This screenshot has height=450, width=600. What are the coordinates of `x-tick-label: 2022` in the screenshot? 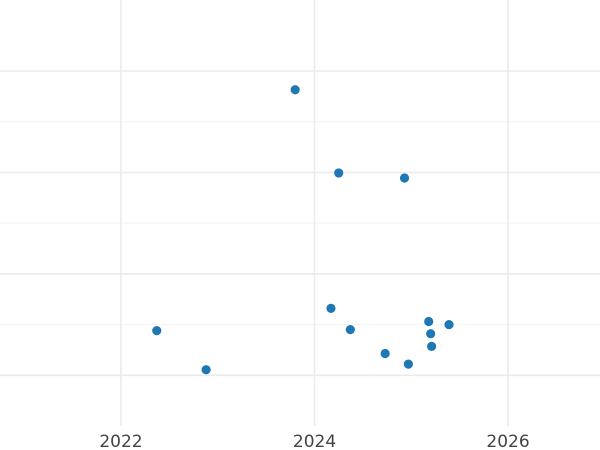 It's located at (120, 441).